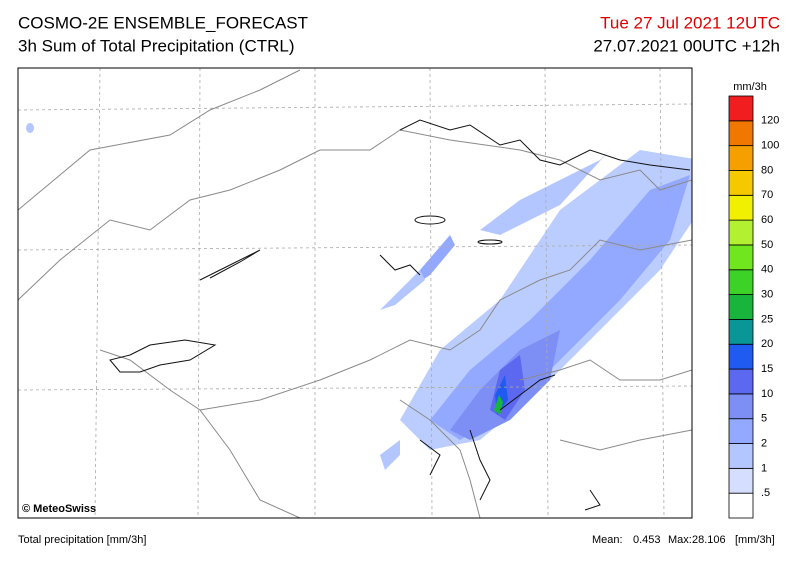 The image size is (800, 561). What do you see at coordinates (767, 344) in the screenshot?
I see `colorbar-label: 20` at bounding box center [767, 344].